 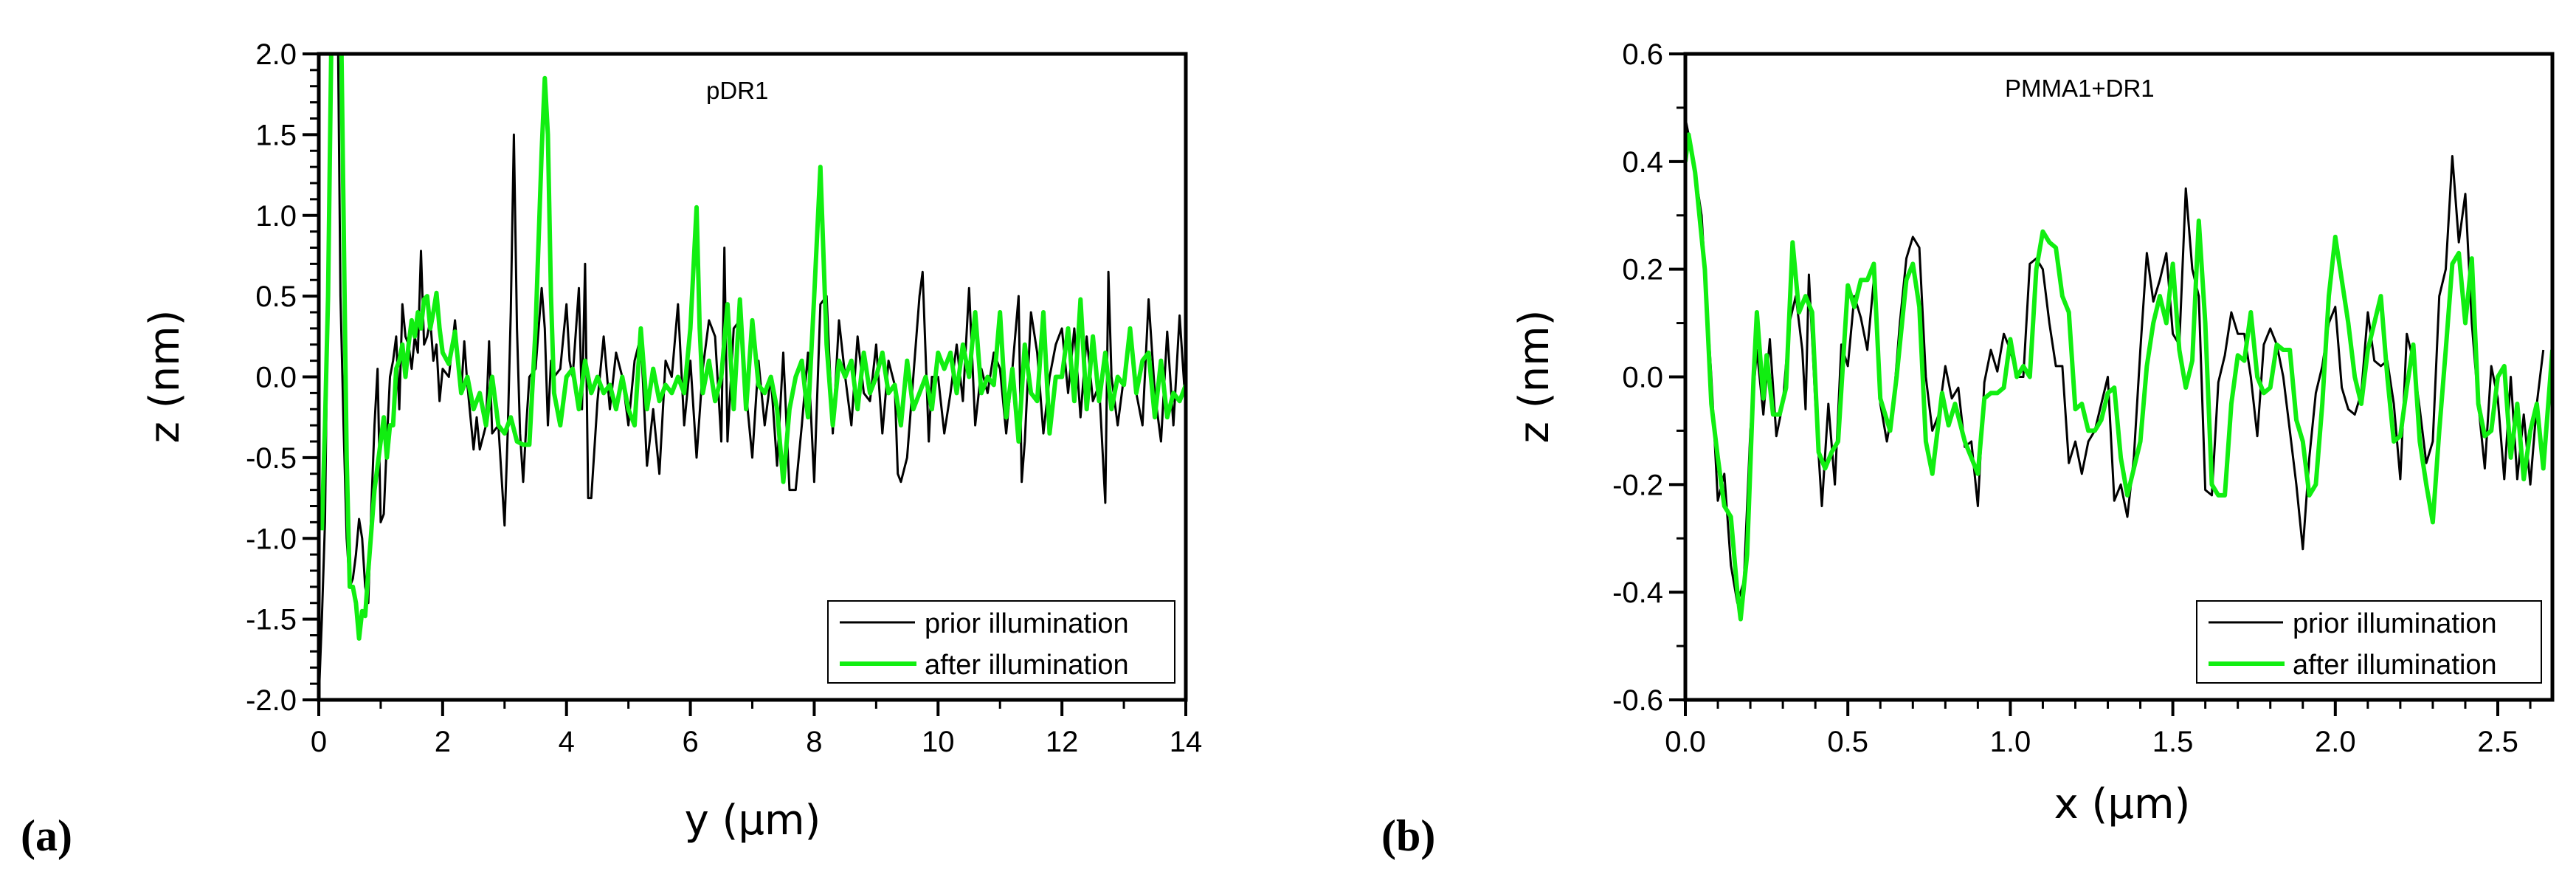 What do you see at coordinates (165, 377) in the screenshot?
I see `y-axis-title-a: z (nm)` at bounding box center [165, 377].